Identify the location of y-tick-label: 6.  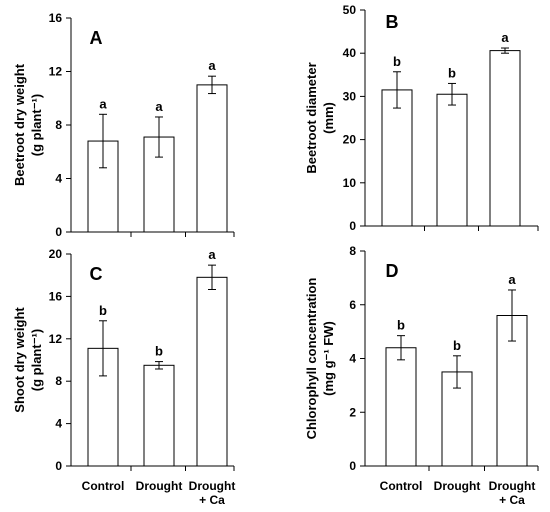
(352, 305).